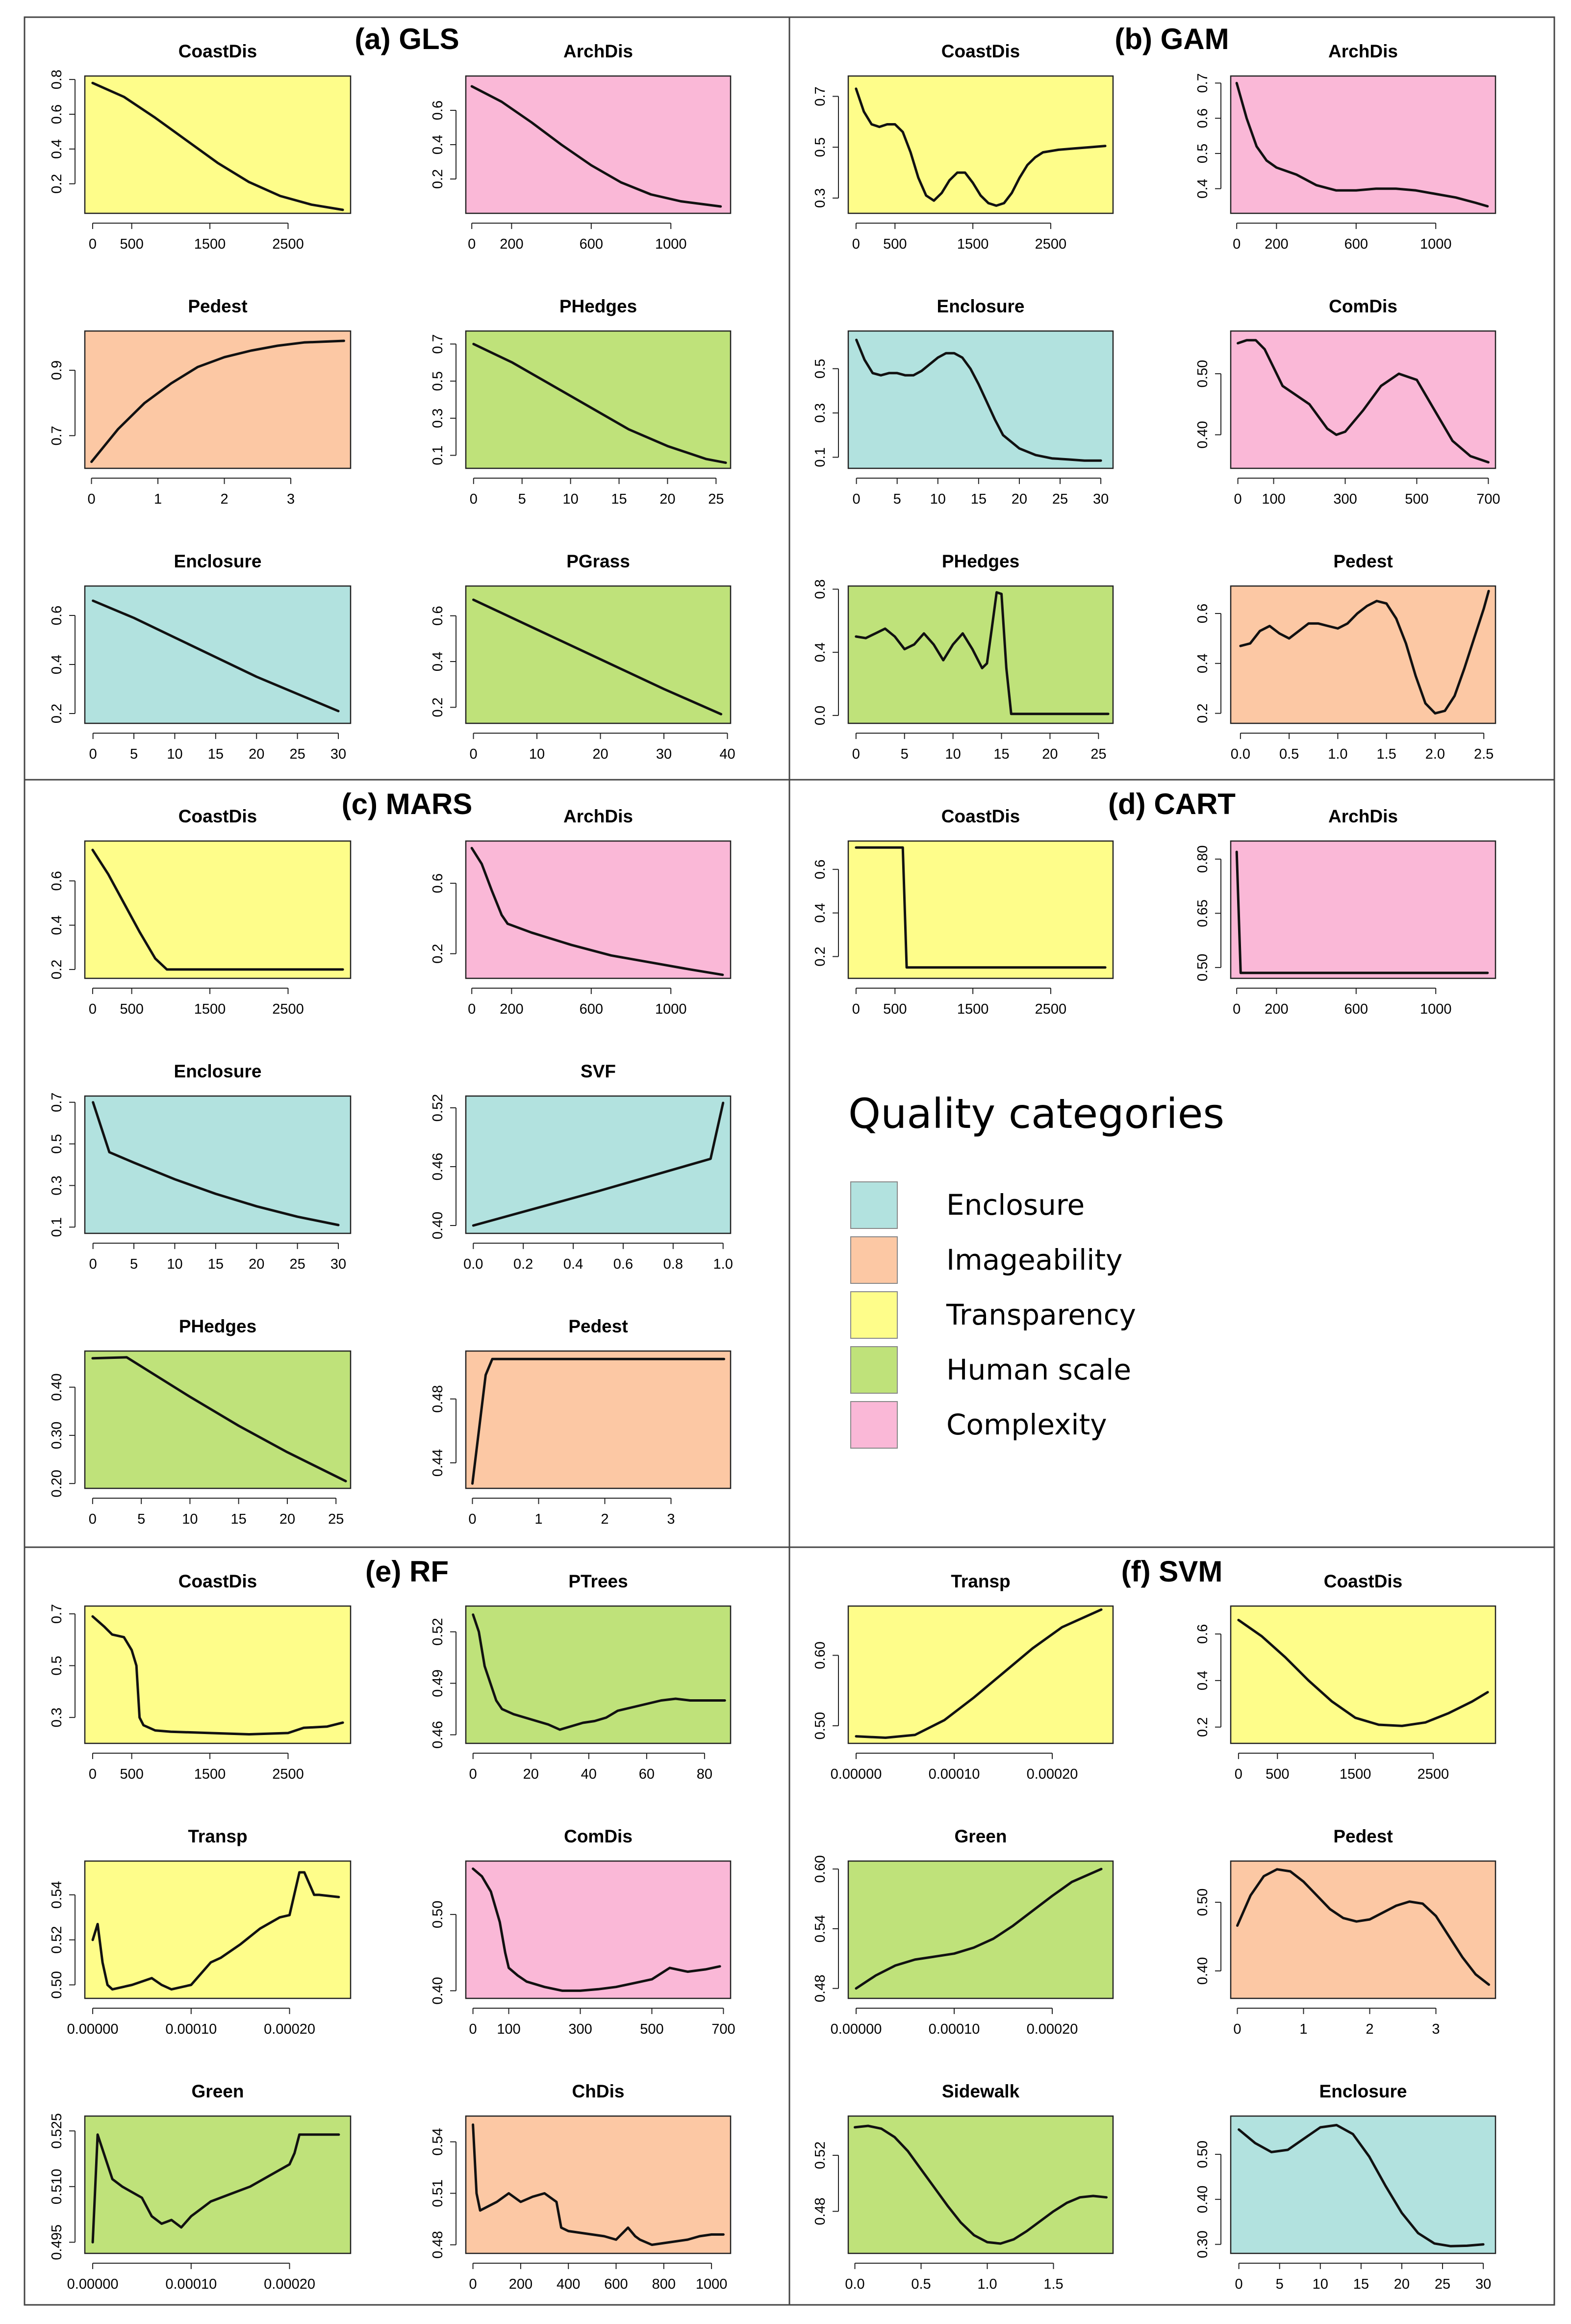  Describe the element at coordinates (1436, 2029) in the screenshot. I see `x-tick-label: 3` at that location.